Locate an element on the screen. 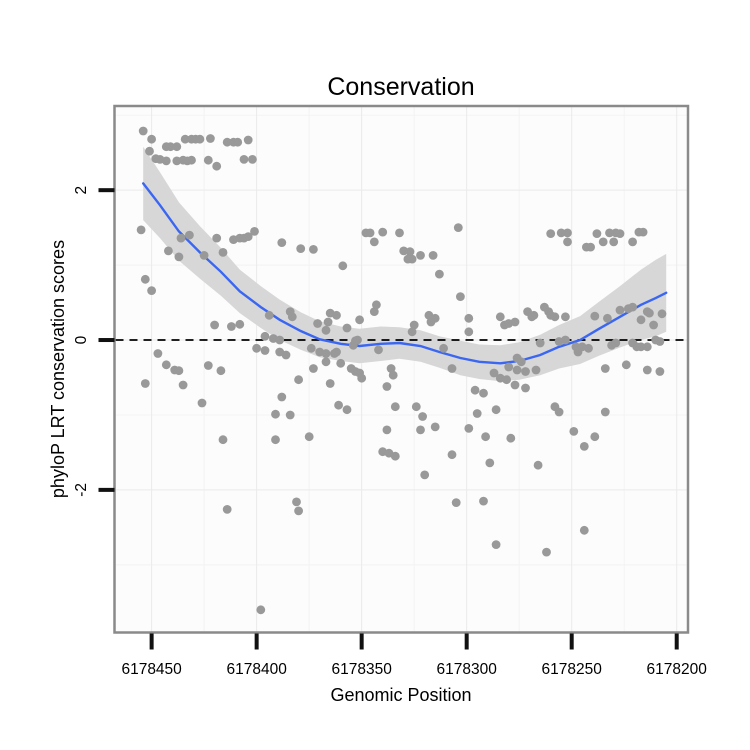 The height and width of the screenshot is (750, 750). plot-title: Conservation is located at coordinates (400, 87).